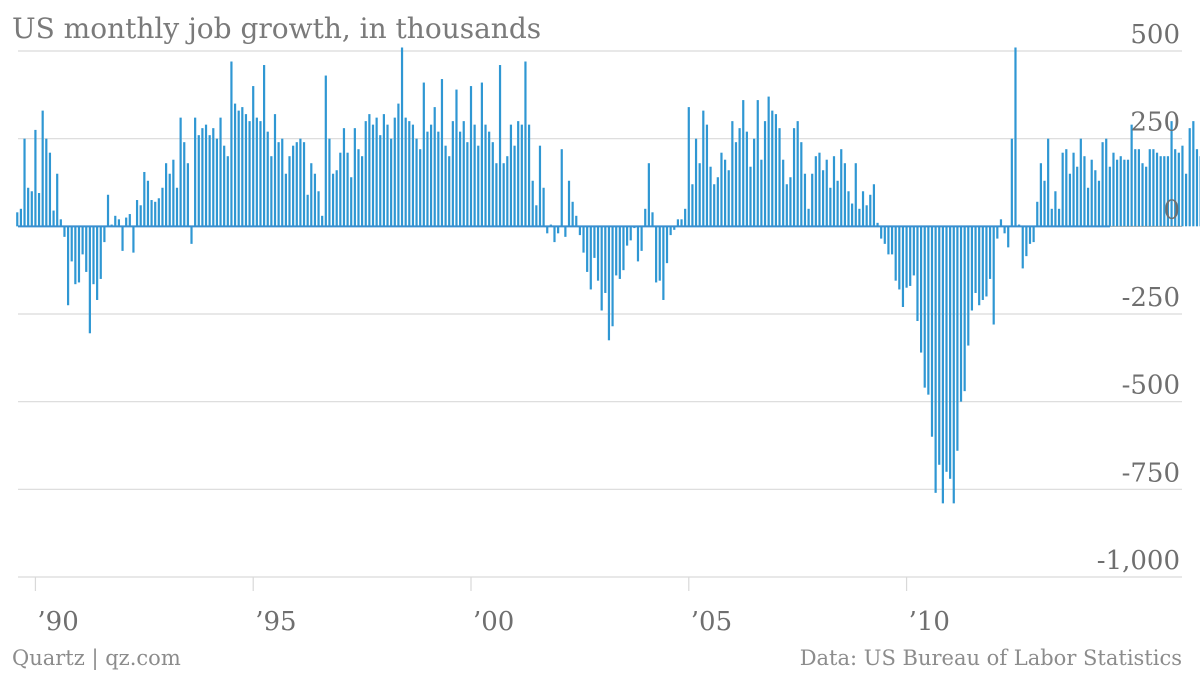 Image resolution: width=1200 pixels, height=676 pixels. I want to click on source-credit: Quartz | qz.com, so click(96, 658).